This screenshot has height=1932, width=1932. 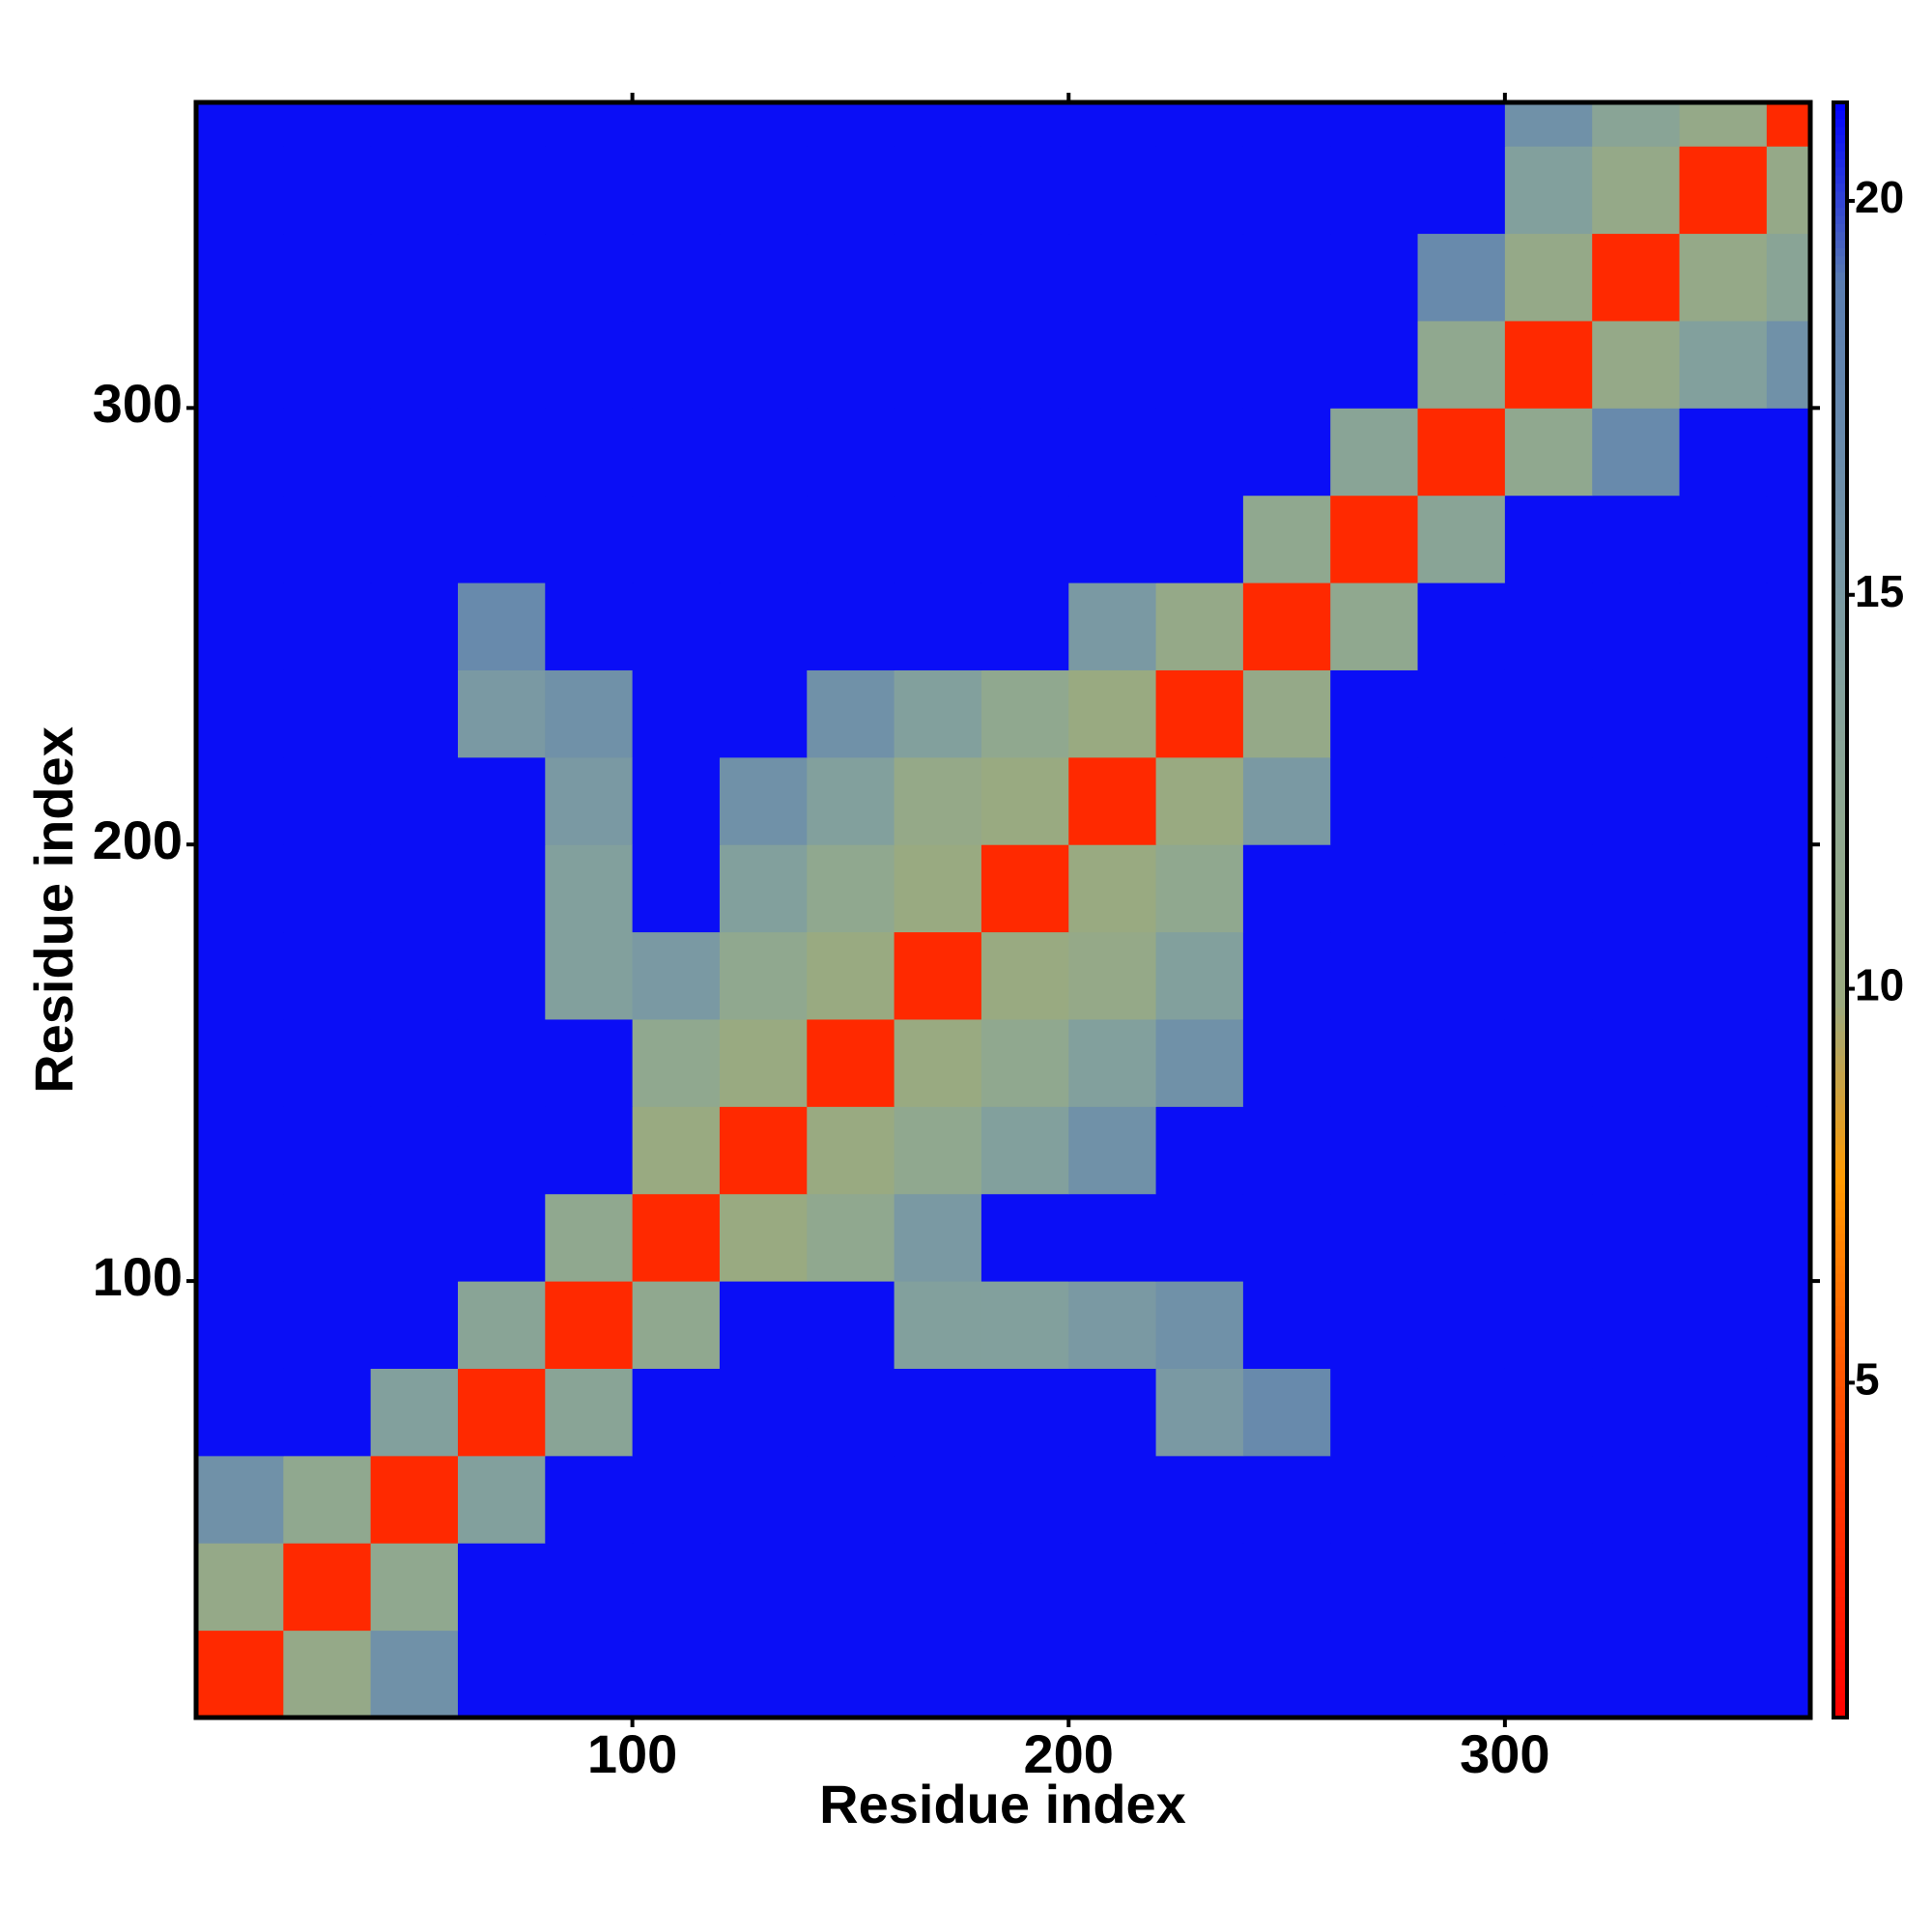 What do you see at coordinates (1504, 1753) in the screenshot?
I see `x-tick-label: 300` at bounding box center [1504, 1753].